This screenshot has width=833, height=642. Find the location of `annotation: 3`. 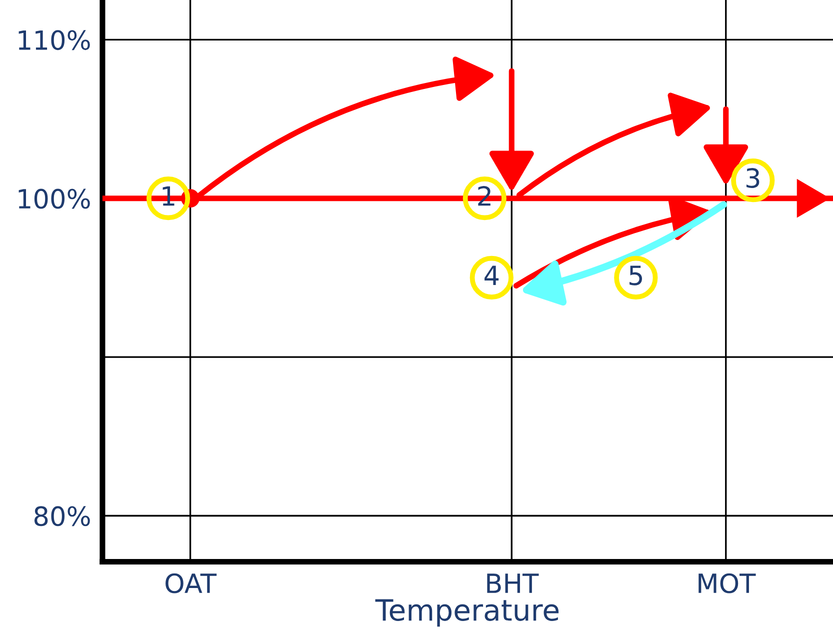

annotation: 3 is located at coordinates (753, 178).